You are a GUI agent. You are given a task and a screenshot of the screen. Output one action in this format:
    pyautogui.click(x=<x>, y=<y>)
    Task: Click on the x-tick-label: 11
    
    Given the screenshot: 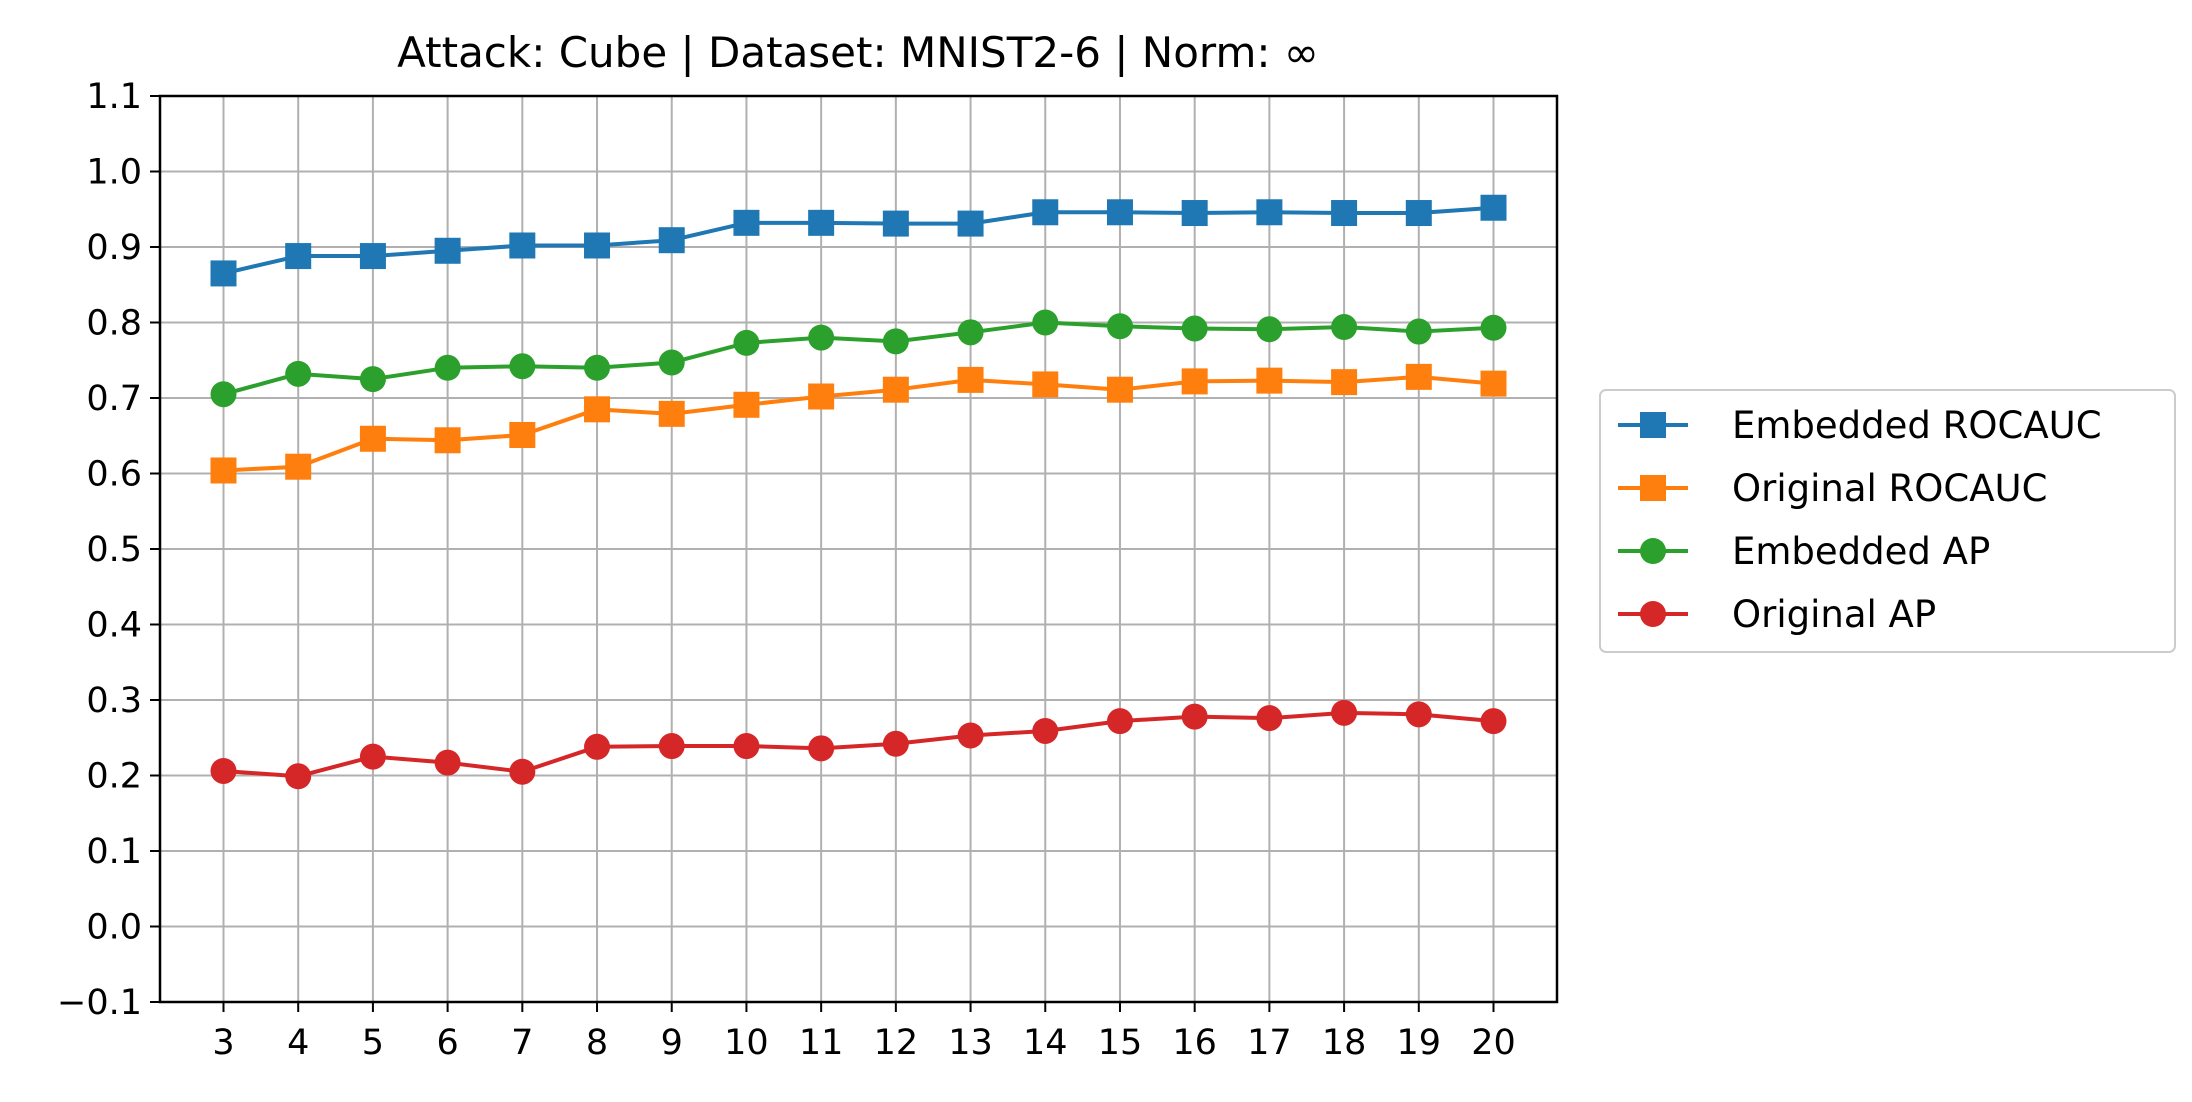 What is the action you would take?
    pyautogui.click(x=821, y=1043)
    